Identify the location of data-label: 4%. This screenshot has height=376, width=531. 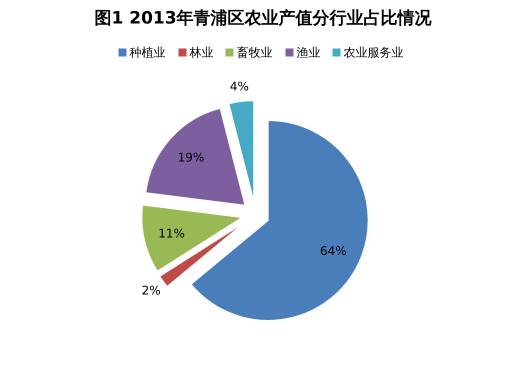
(239, 87).